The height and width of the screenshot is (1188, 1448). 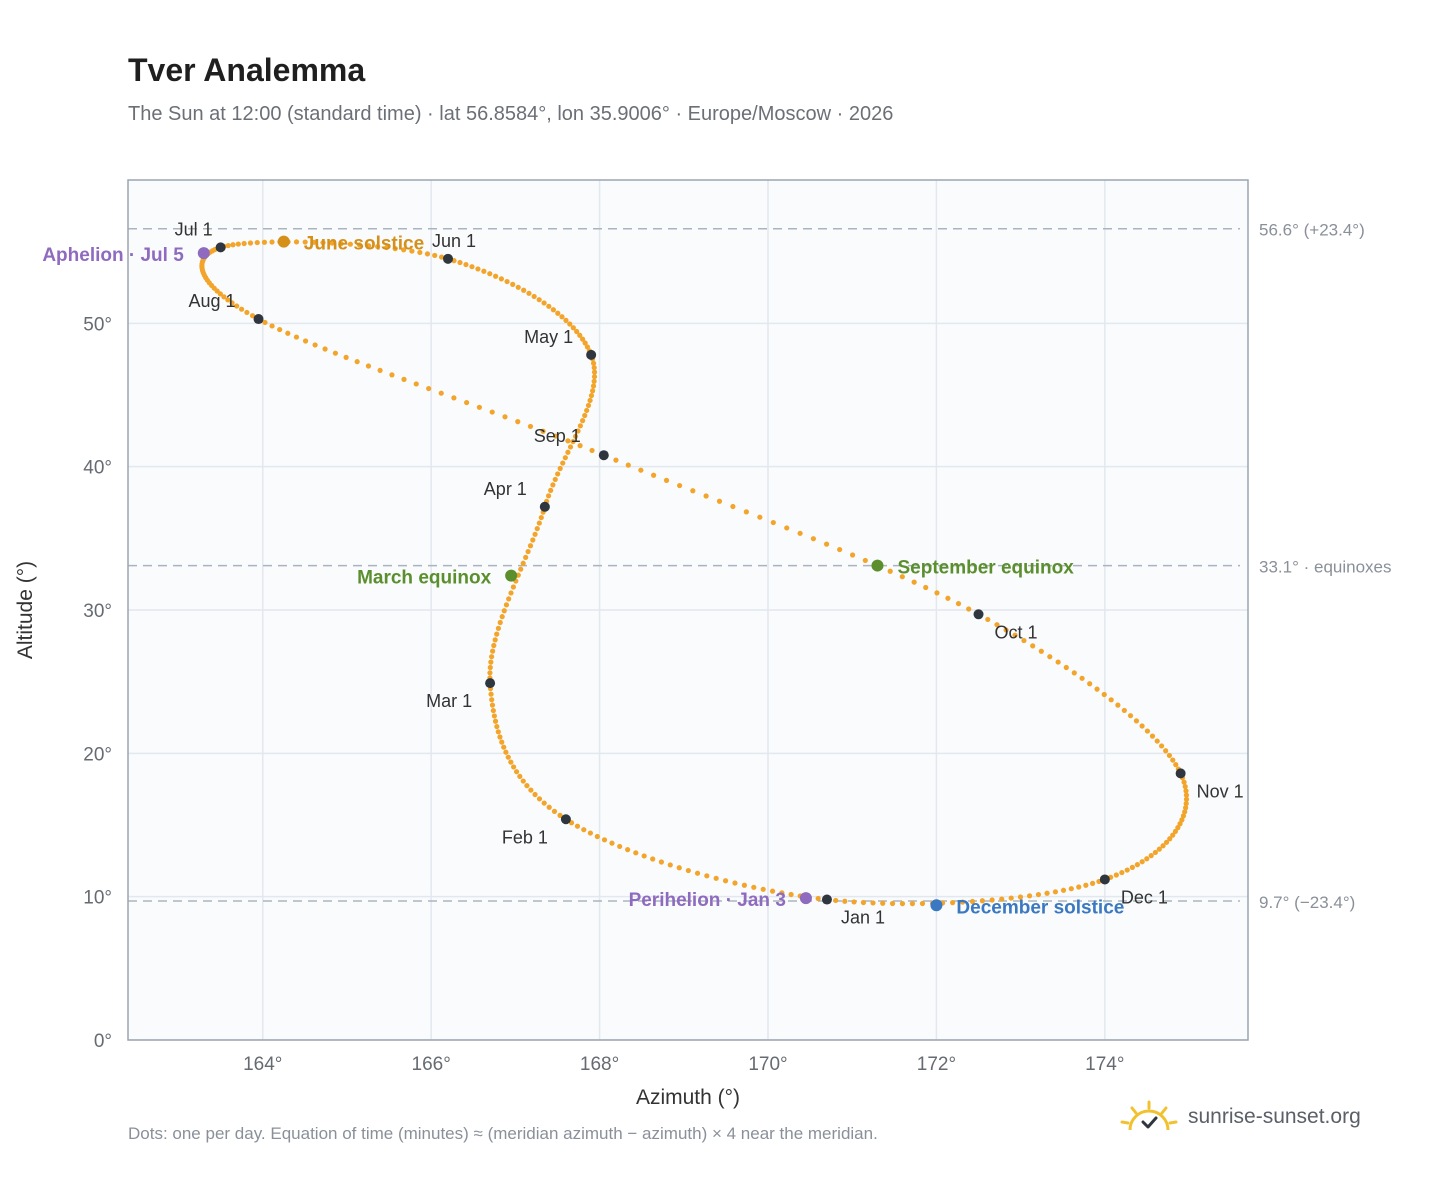 What do you see at coordinates (97, 754) in the screenshot?
I see `y-tick-label: 20°` at bounding box center [97, 754].